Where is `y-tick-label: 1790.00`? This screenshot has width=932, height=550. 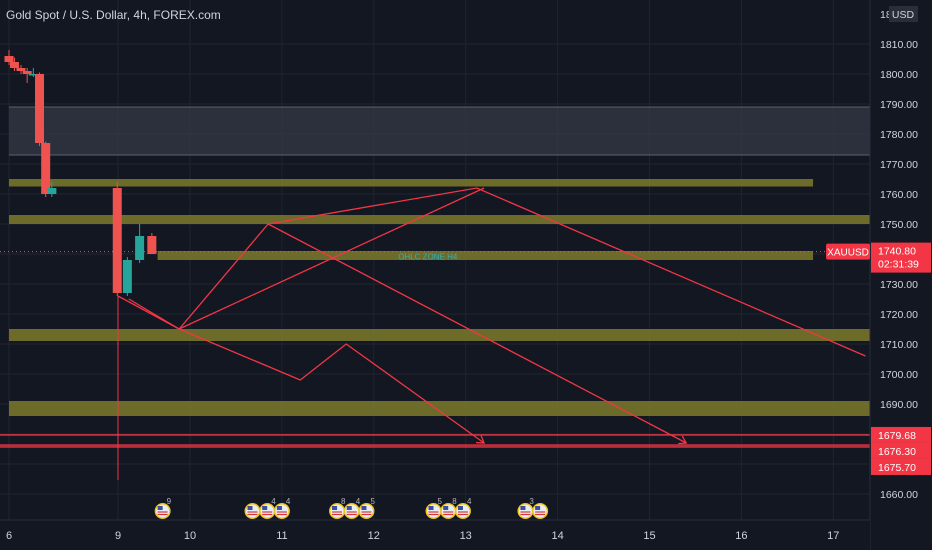 y-tick-label: 1790.00 is located at coordinates (899, 105).